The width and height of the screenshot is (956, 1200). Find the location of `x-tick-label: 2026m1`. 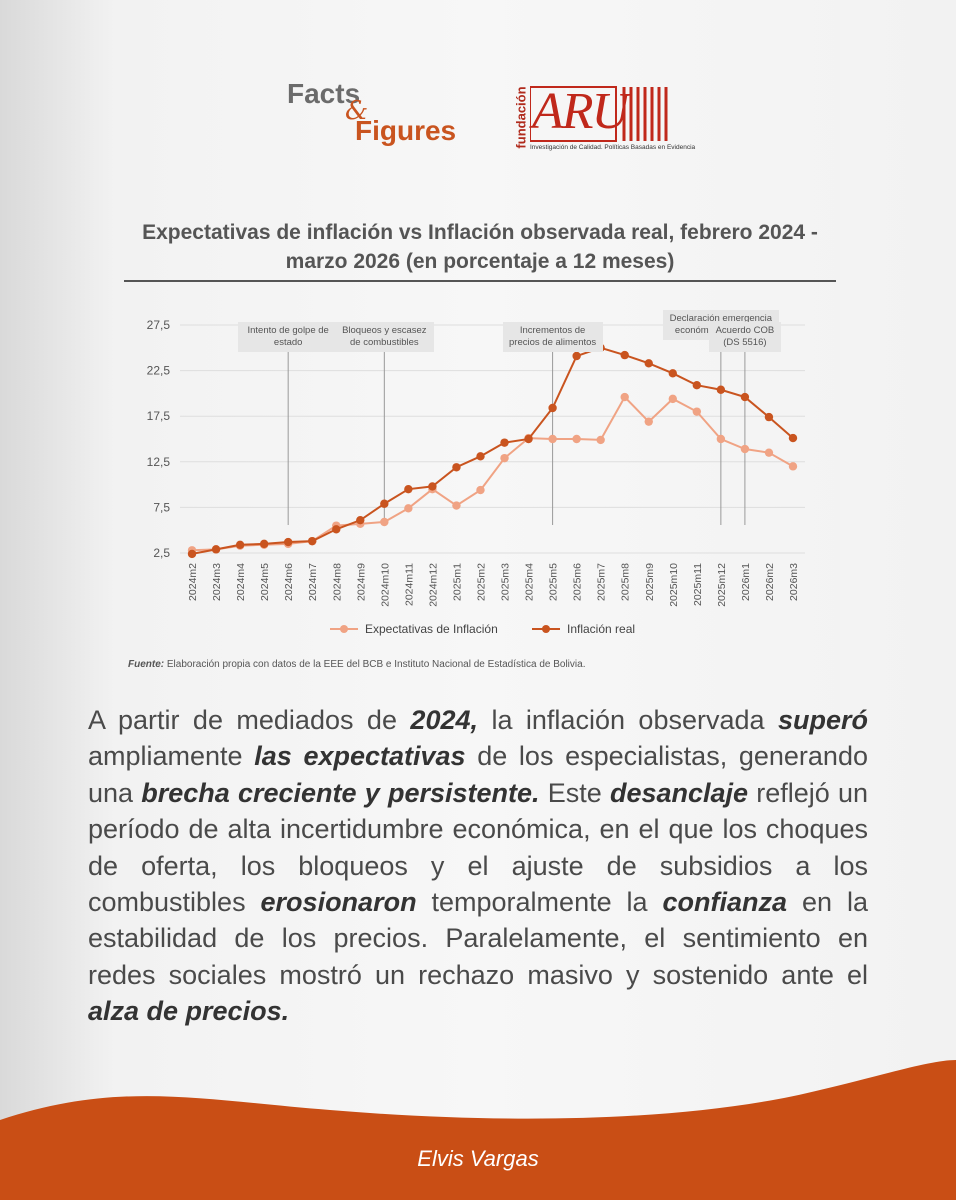

x-tick-label: 2026m1 is located at coordinates (746, 582).